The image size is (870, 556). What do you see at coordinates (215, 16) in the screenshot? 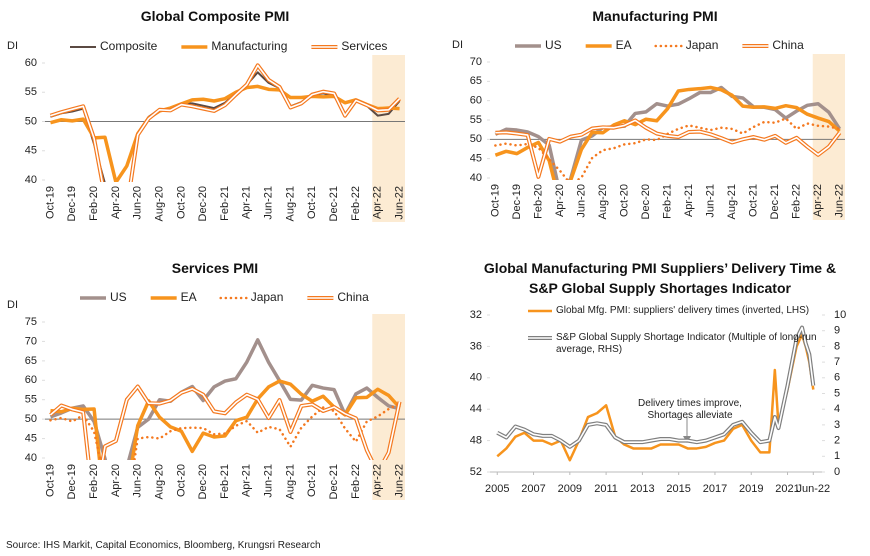
I see `chart-title: Global Composite PMI` at bounding box center [215, 16].